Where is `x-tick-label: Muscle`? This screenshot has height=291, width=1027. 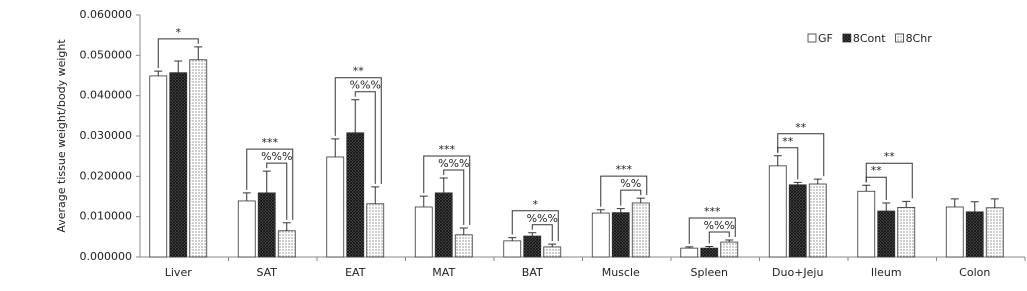 x-tick-label: Muscle is located at coordinates (621, 272).